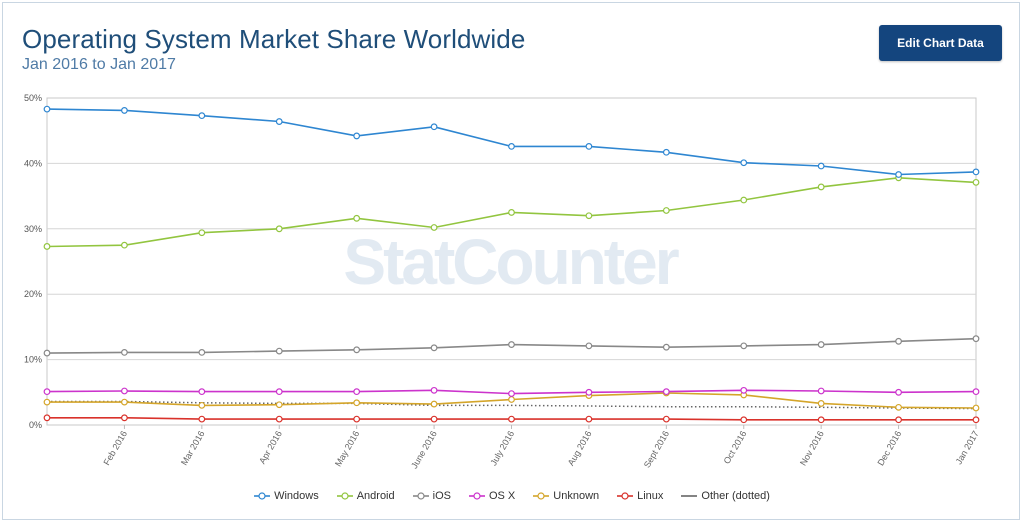 The height and width of the screenshot is (522, 1024). I want to click on legend-item-ios: iOS, so click(431, 496).